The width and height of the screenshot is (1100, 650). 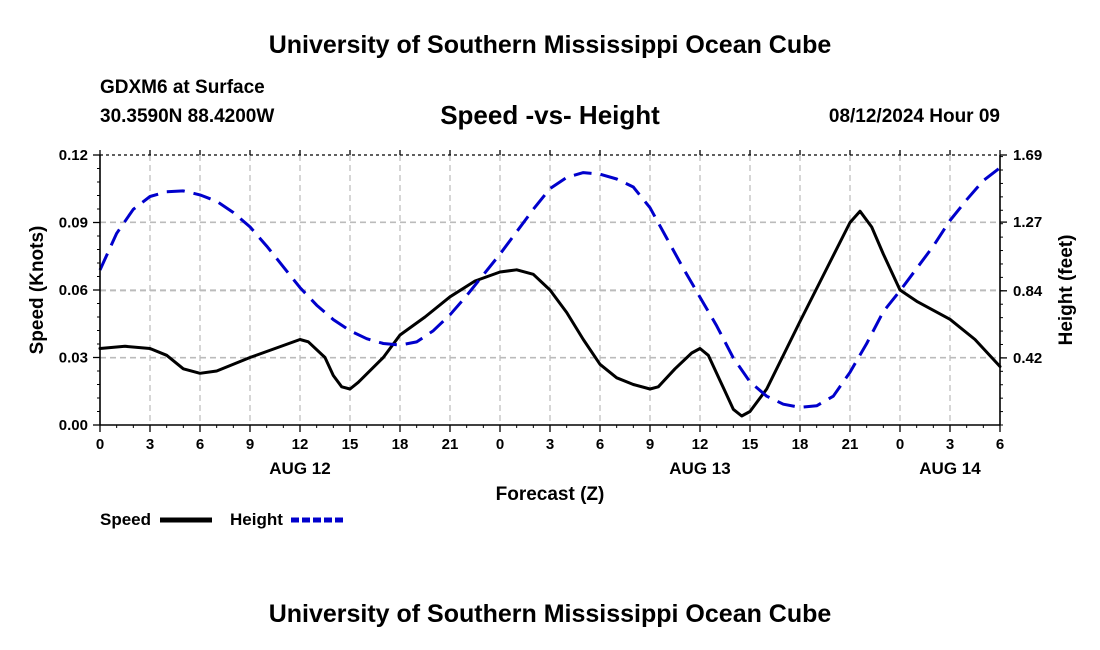 I want to click on date-label: AUG 14, so click(x=950, y=468).